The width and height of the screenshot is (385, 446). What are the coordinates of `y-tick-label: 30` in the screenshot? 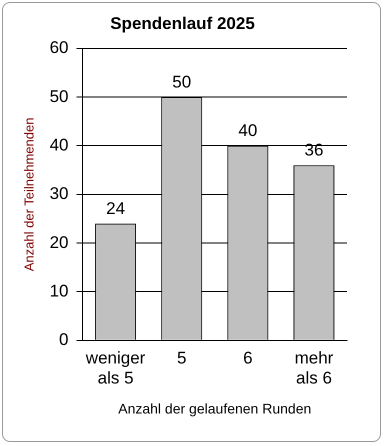 It's located at (59, 194).